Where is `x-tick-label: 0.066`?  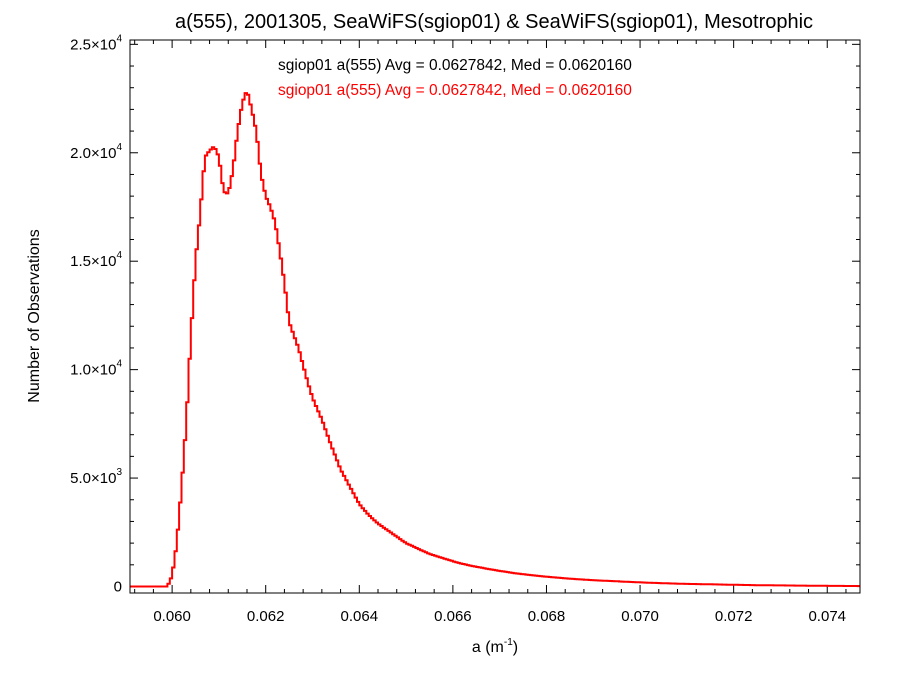 x-tick-label: 0.066 is located at coordinates (453, 616).